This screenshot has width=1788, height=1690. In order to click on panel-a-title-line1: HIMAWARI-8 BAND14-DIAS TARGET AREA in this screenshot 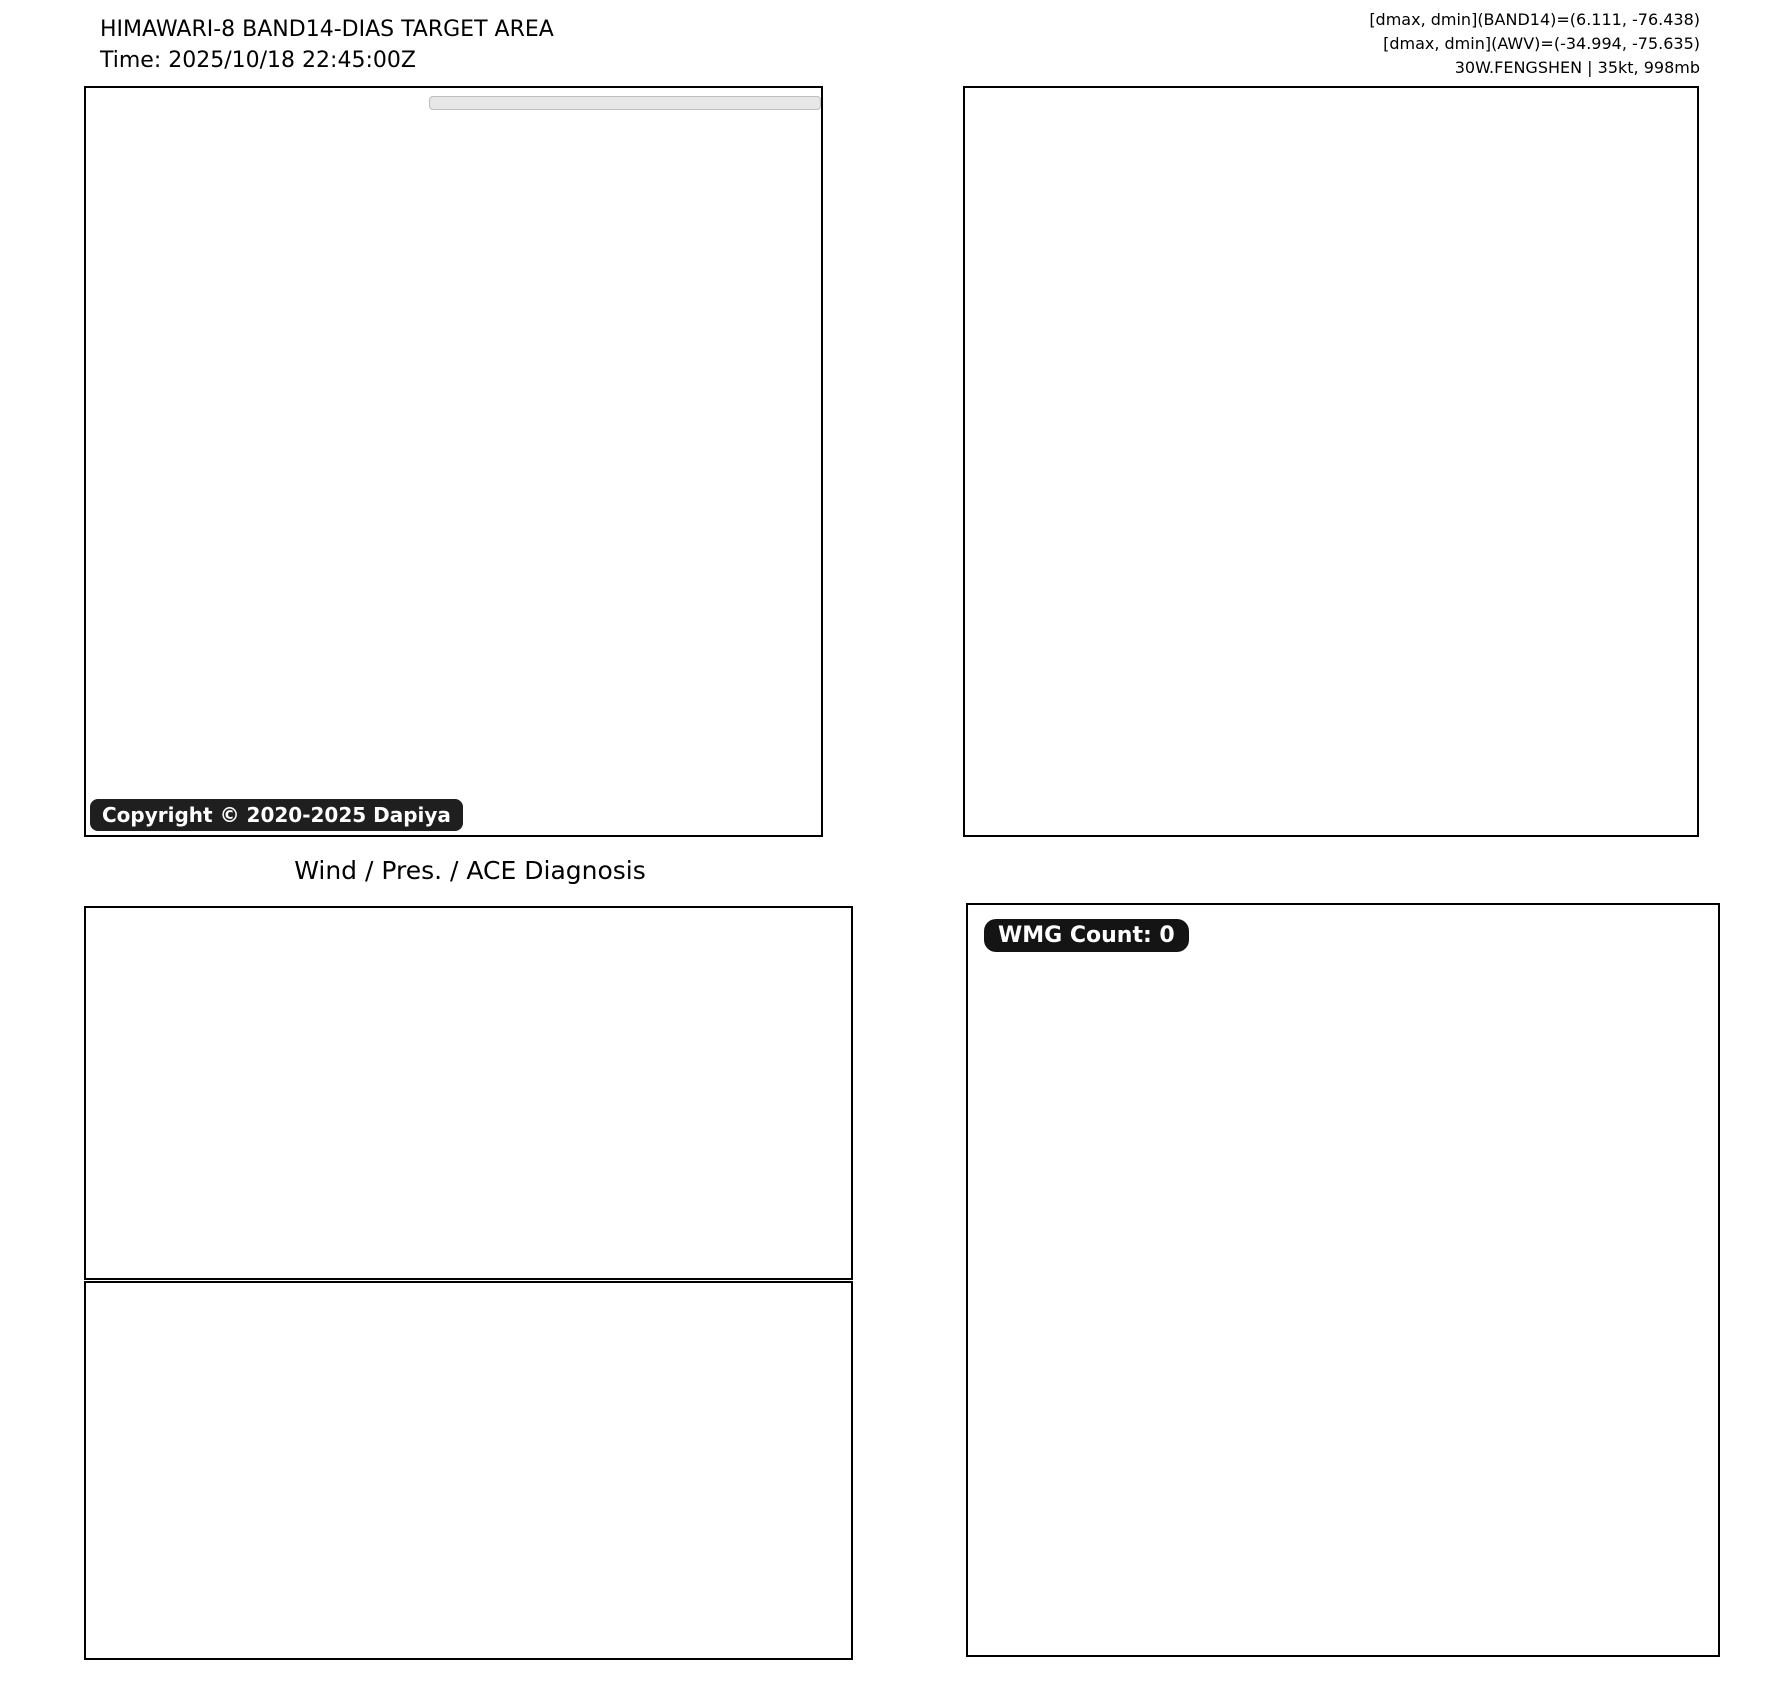, I will do `click(327, 29)`.